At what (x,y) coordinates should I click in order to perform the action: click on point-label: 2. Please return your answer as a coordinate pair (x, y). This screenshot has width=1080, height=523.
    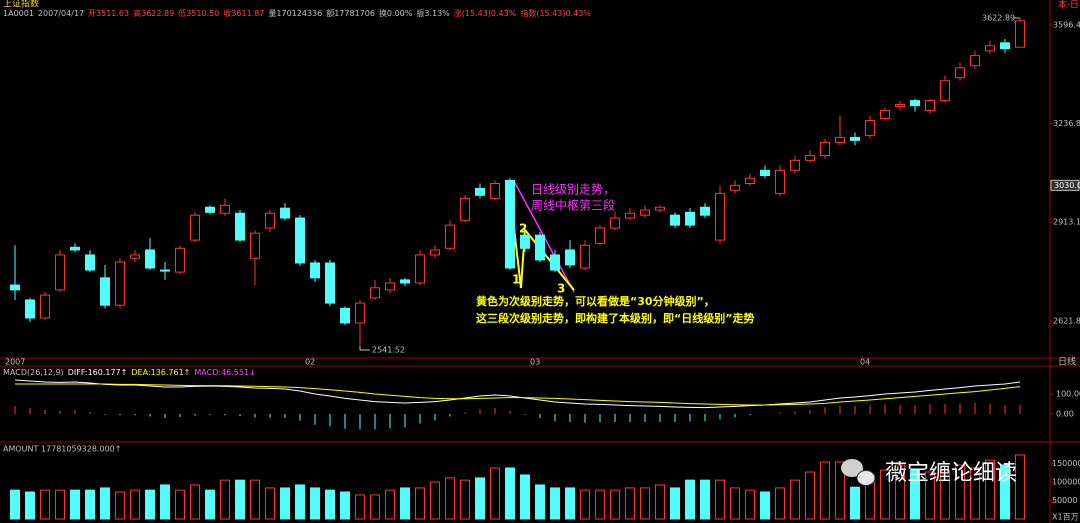
    Looking at the image, I should click on (523, 229).